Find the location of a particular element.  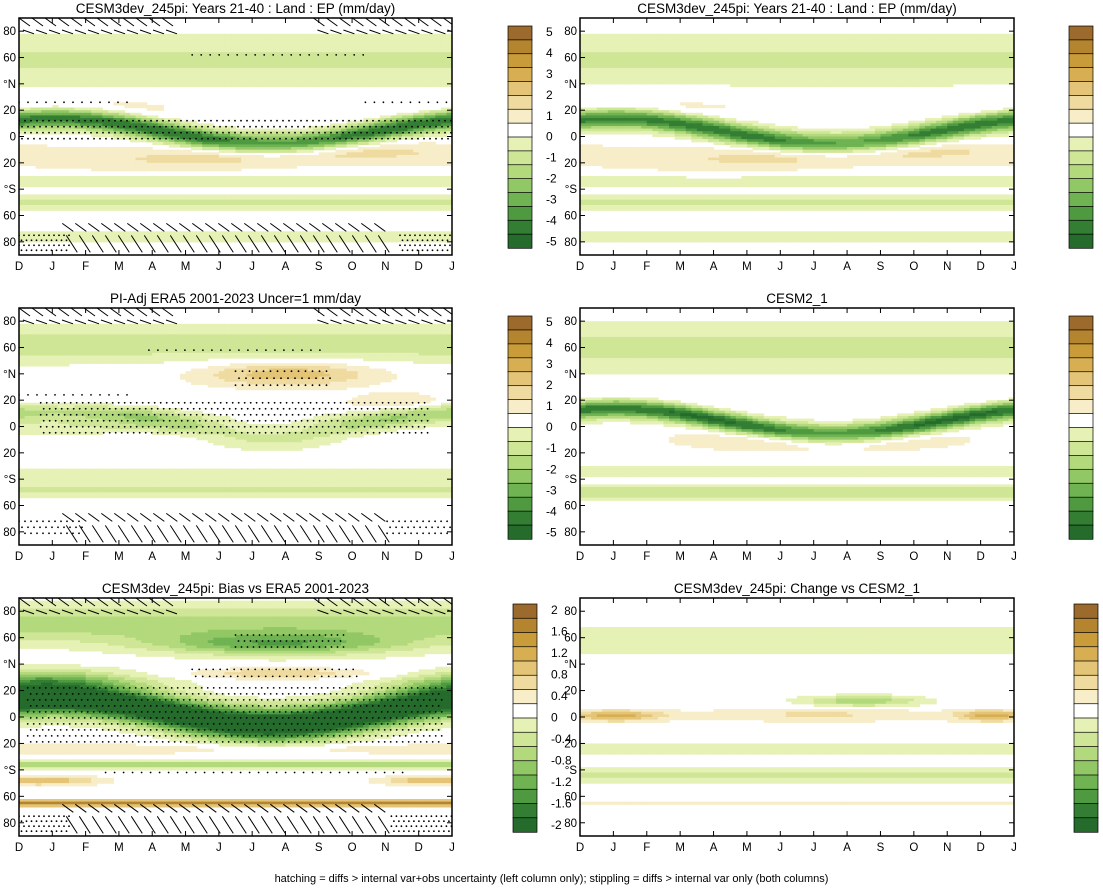

colorbar-box is located at coordinates (520, 116).